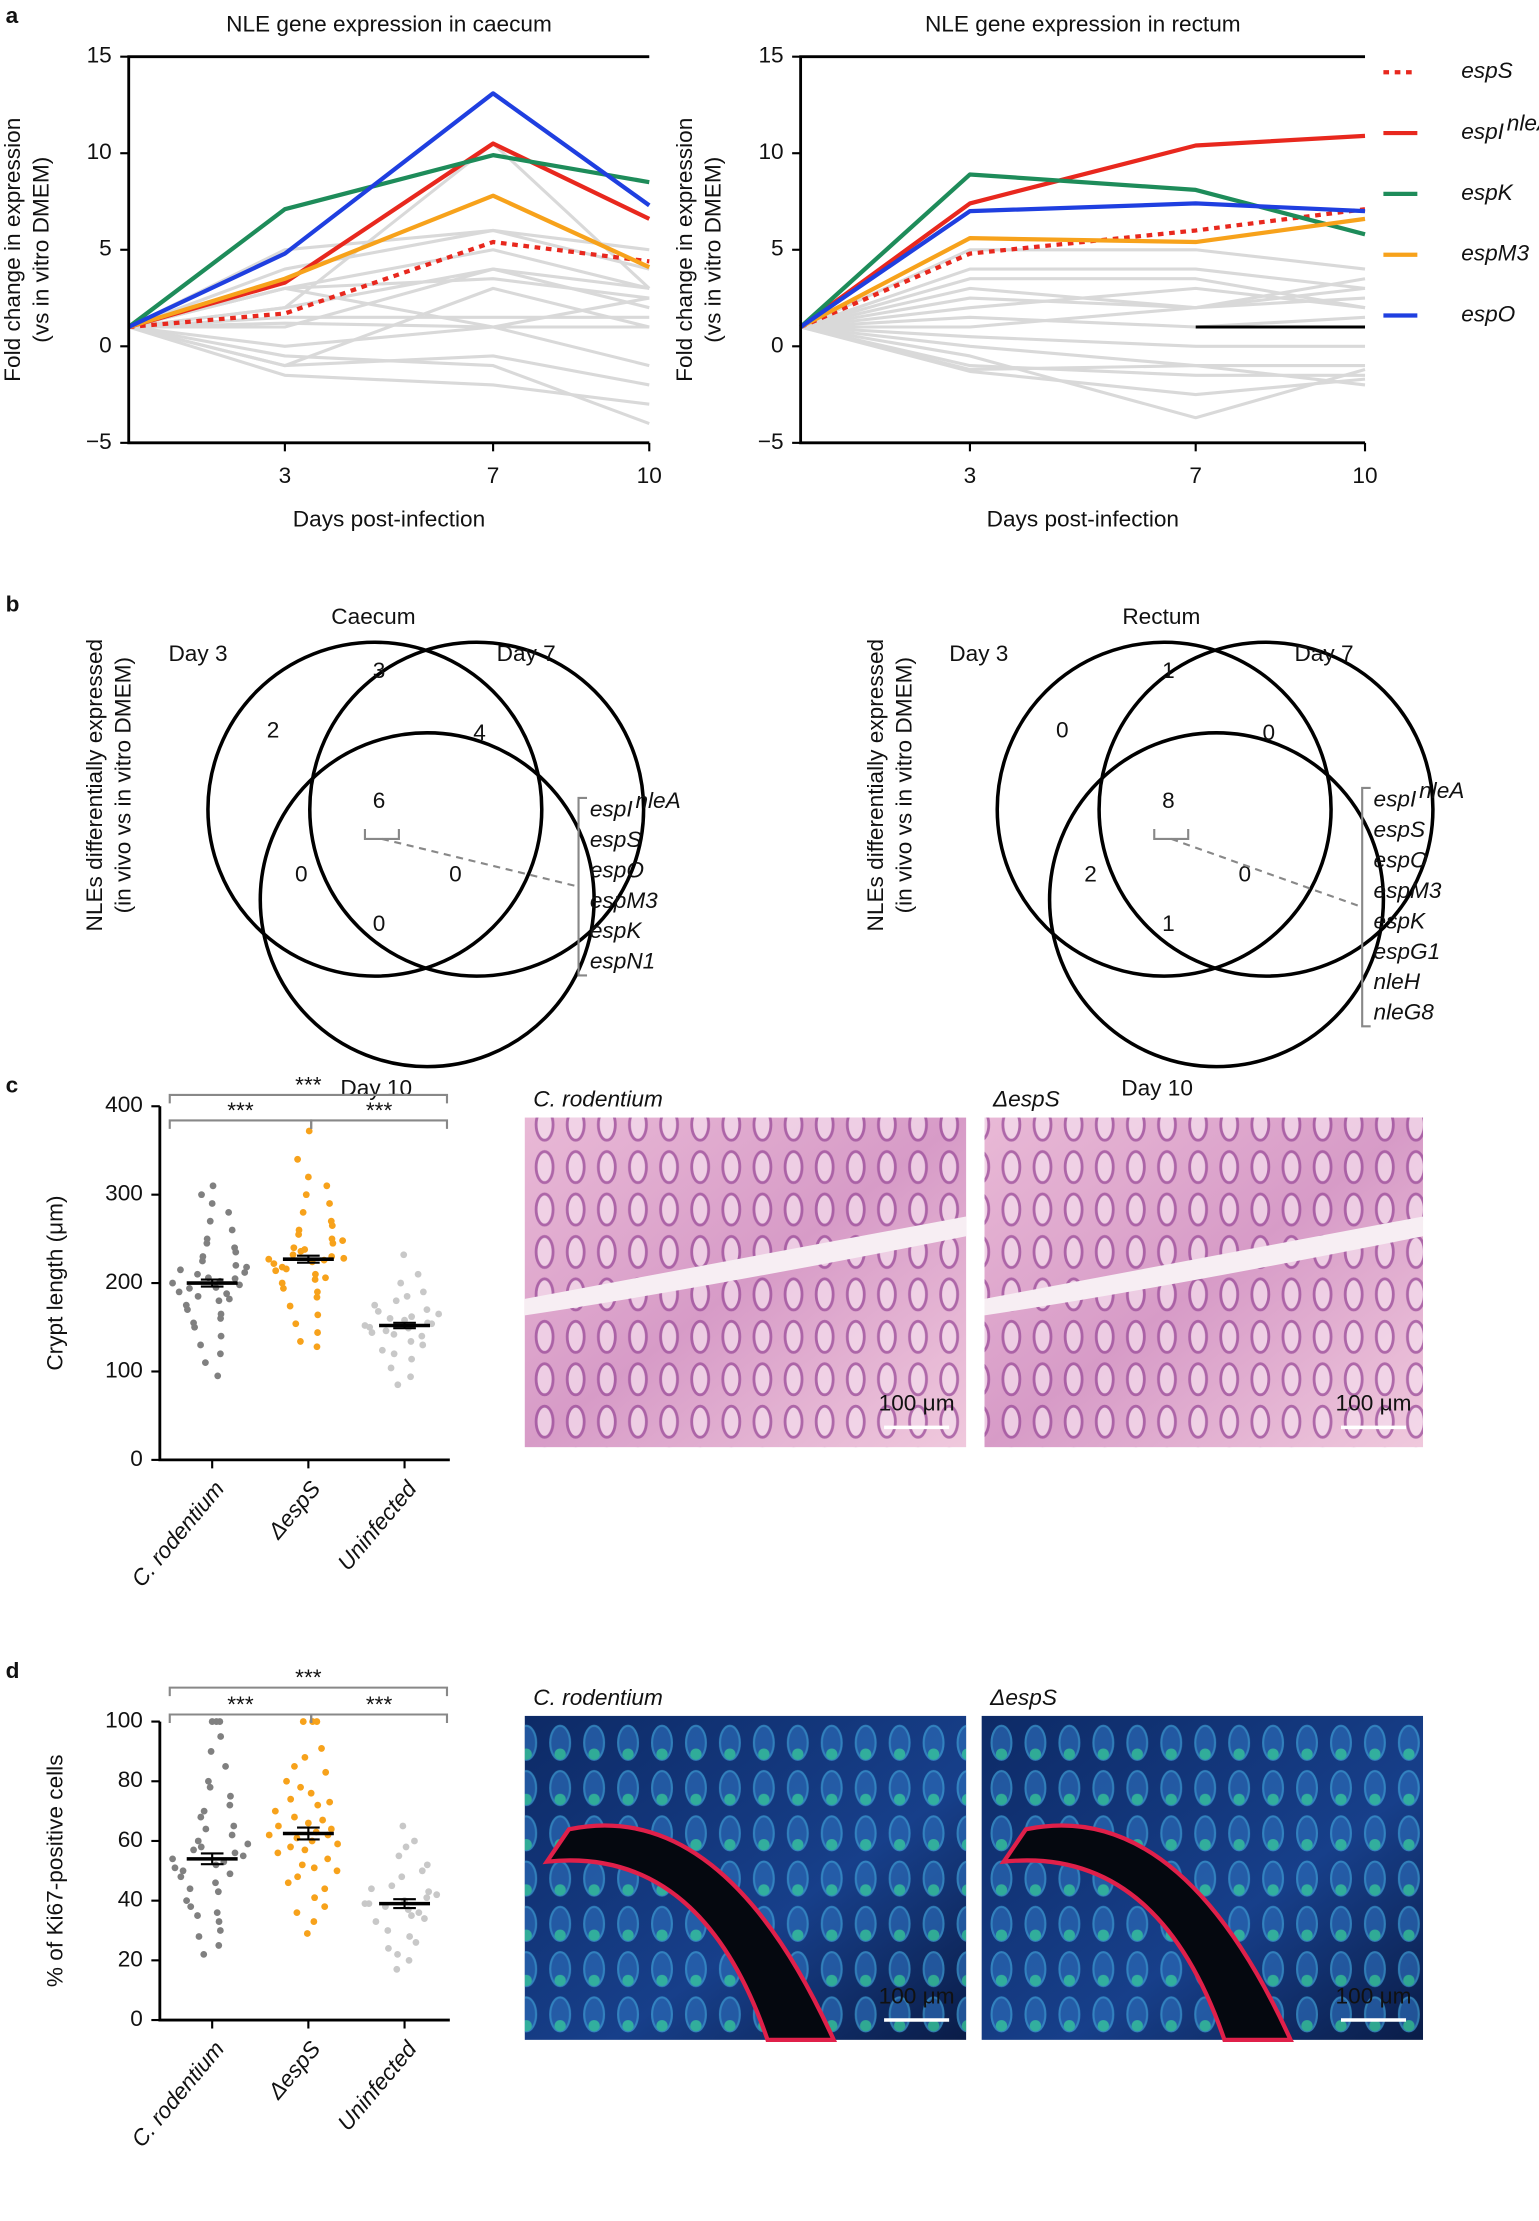 The width and height of the screenshot is (1539, 2221). What do you see at coordinates (875, 785) in the screenshot?
I see `y-axis-label: NLEs differentially expressed` at bounding box center [875, 785].